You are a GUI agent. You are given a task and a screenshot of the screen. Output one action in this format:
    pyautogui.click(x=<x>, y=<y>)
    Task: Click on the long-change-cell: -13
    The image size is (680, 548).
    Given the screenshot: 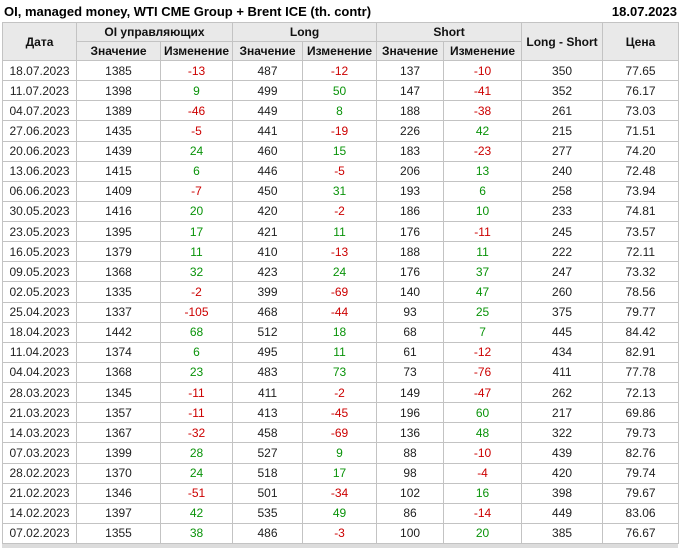 What is the action you would take?
    pyautogui.click(x=340, y=252)
    